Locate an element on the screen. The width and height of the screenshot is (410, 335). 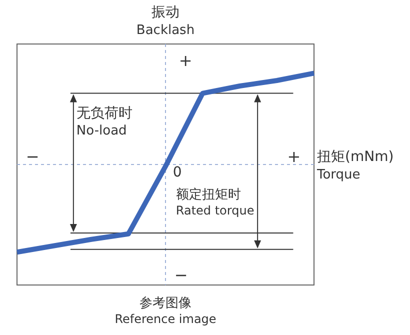
chart-title: 振动 Backlash is located at coordinates (165, 21).